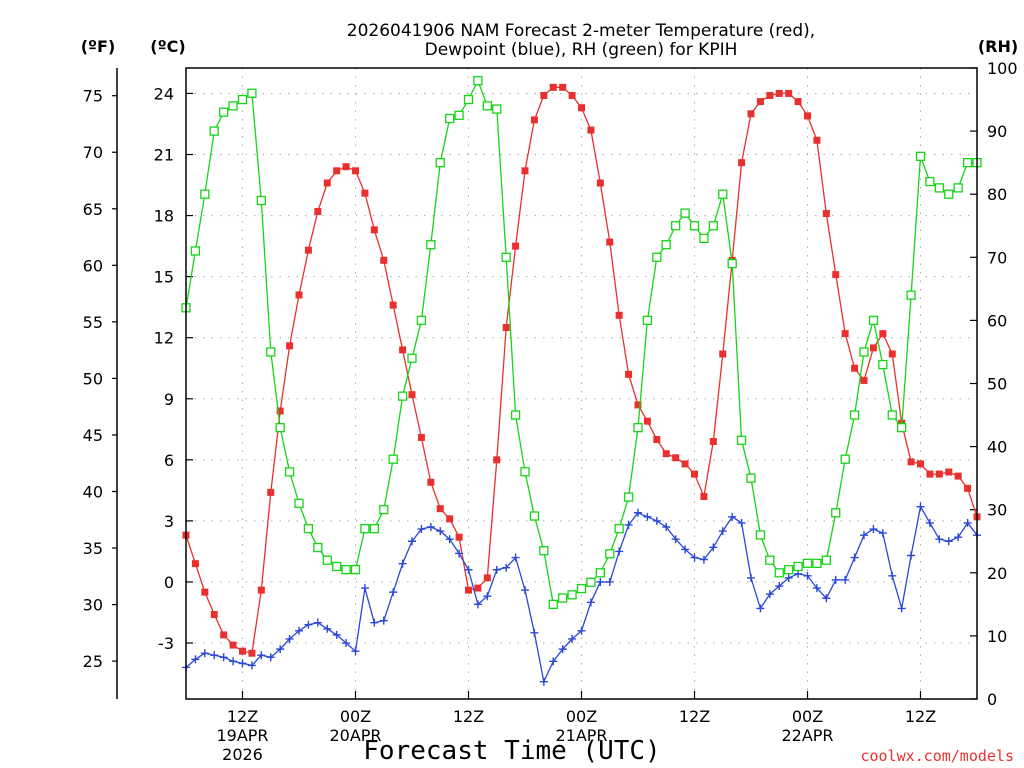  I want to click on celsius-tick-label: 12, so click(164, 338).